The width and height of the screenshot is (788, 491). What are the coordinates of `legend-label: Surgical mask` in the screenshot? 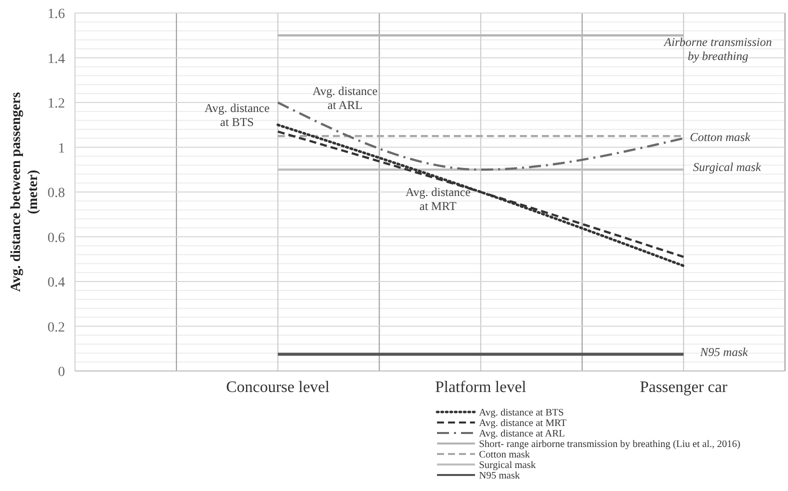 It's located at (507, 465).